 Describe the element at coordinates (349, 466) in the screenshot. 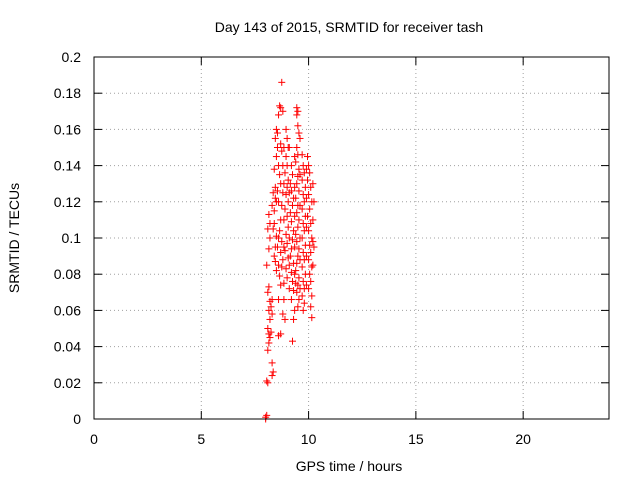

I see `x-axis-label: GPS time / hours` at that location.